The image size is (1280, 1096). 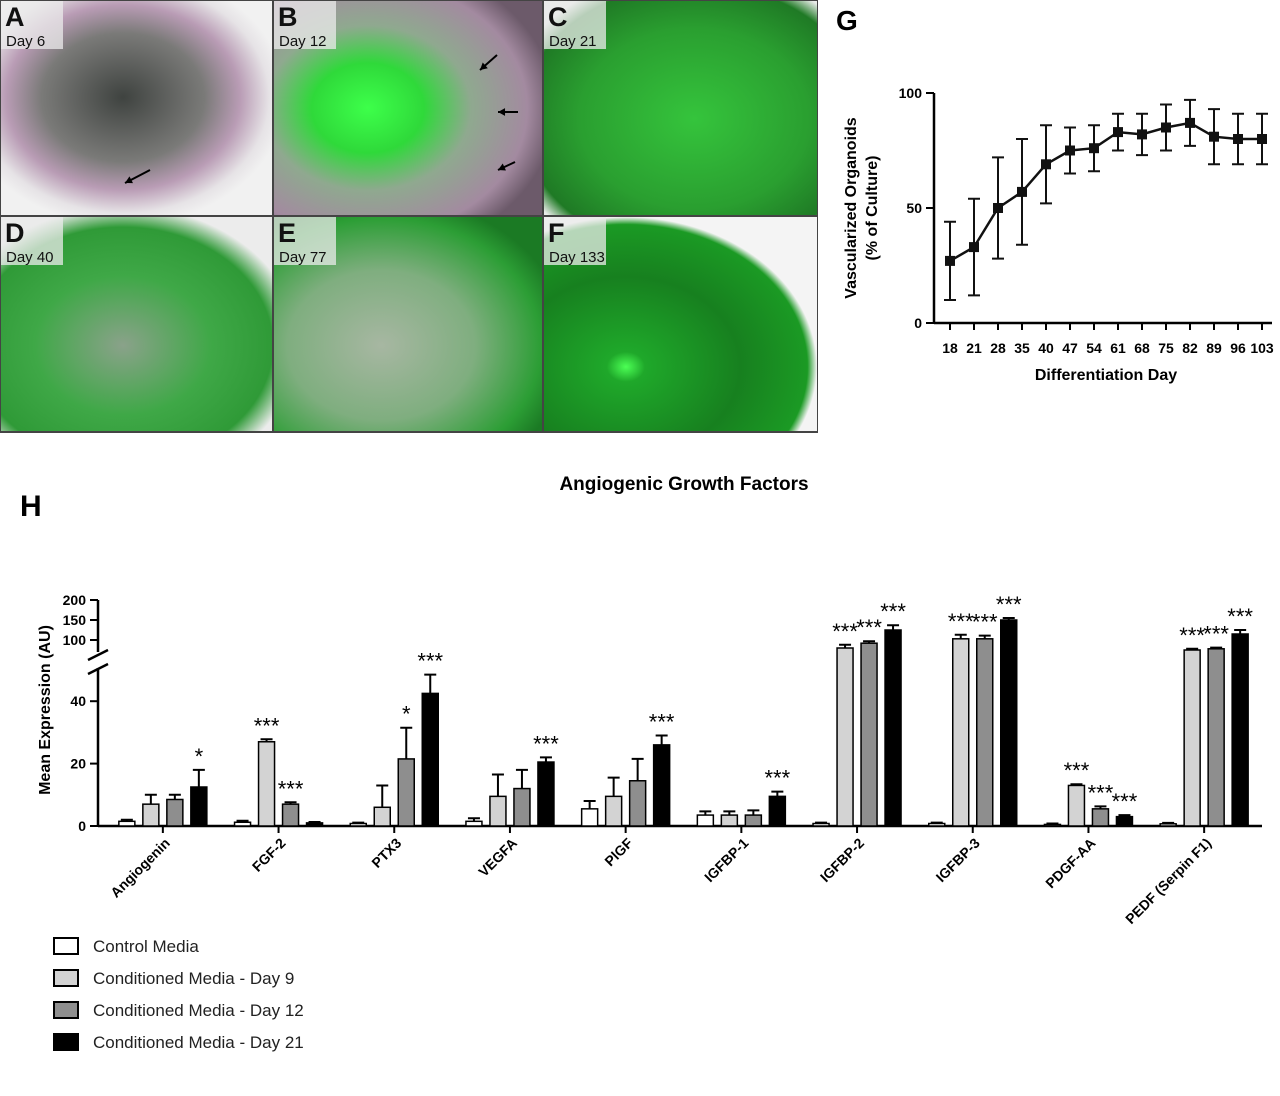 I want to click on x-tick-label: PTX3, so click(x=386, y=853).